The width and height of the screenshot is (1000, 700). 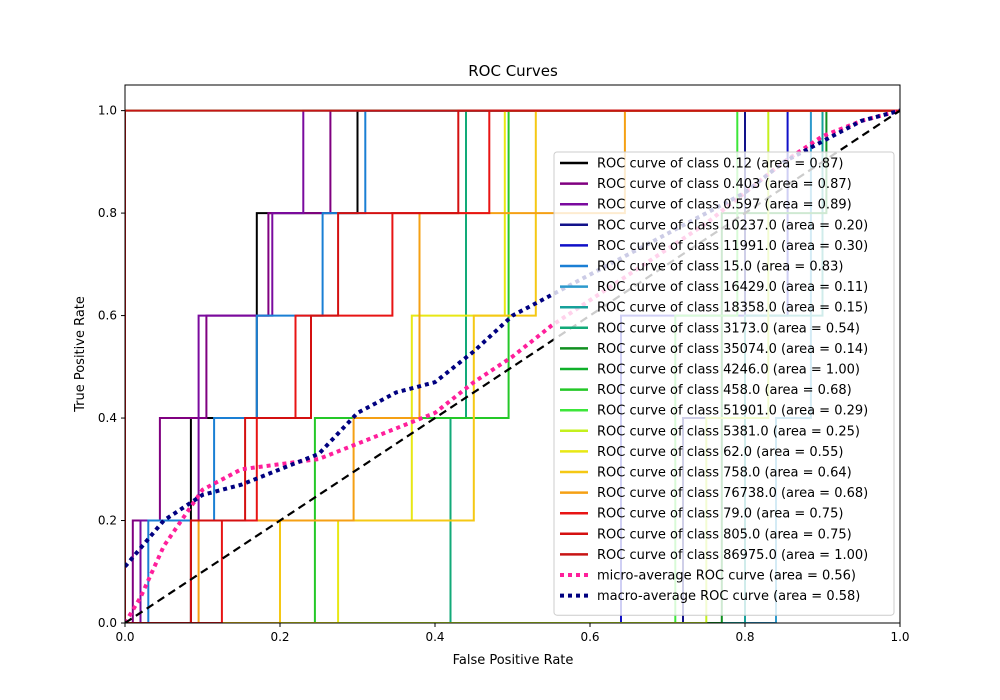 I want to click on y-tick-label: 0.2, so click(x=107, y=521).